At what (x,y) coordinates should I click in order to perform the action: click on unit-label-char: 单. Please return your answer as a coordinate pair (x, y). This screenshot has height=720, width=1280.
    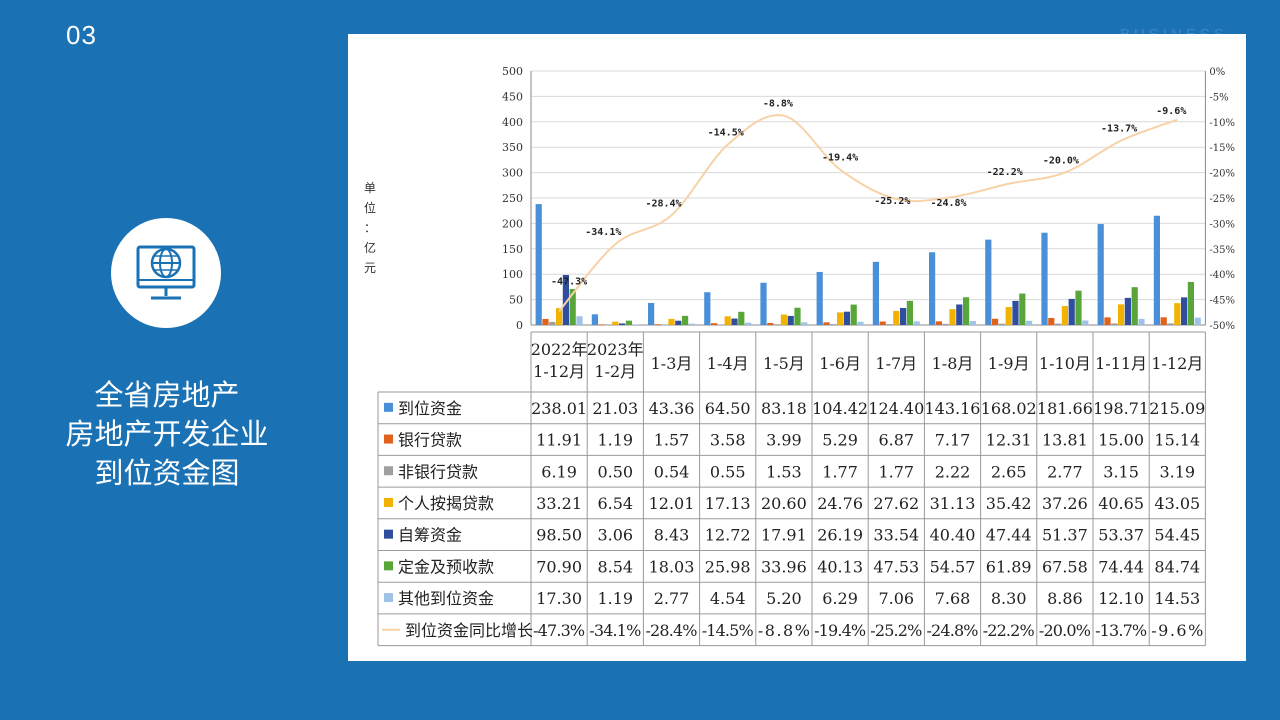
    Looking at the image, I should click on (370, 188).